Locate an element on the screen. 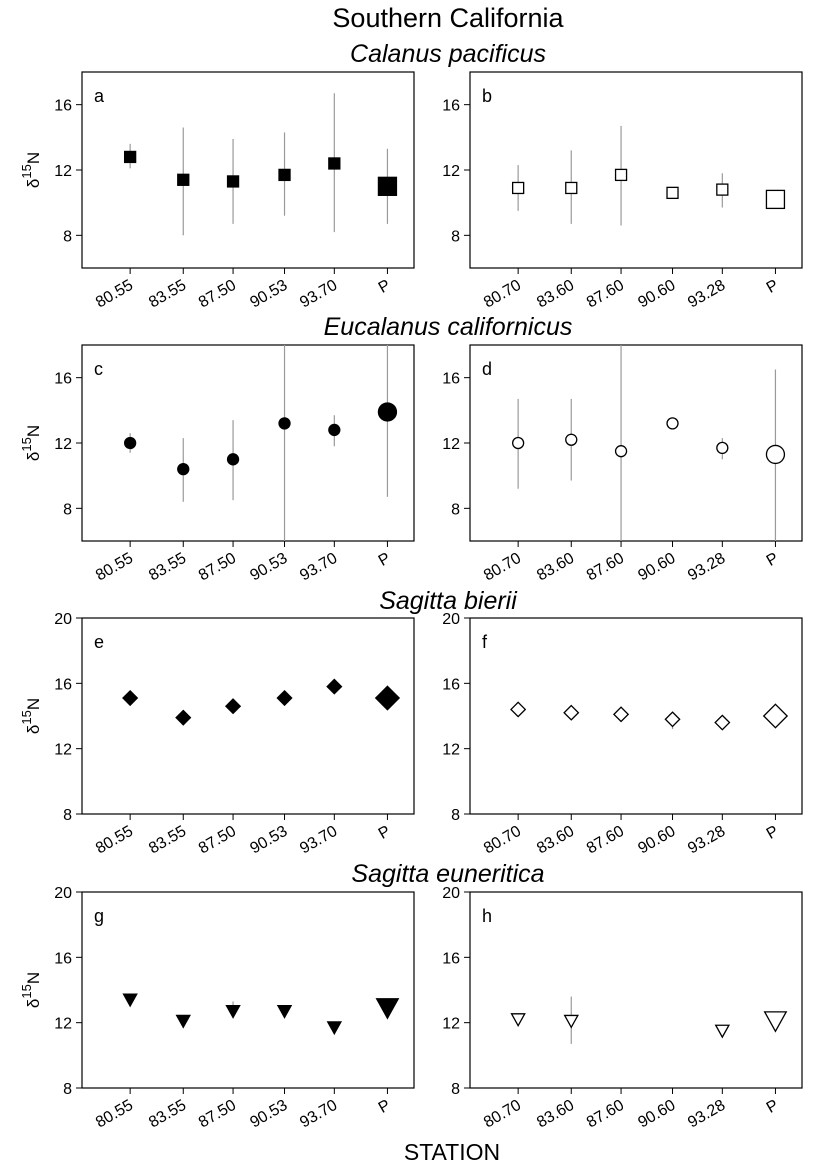 The height and width of the screenshot is (1168, 828). species-title-4: Sagitta euneritica is located at coordinates (447, 874).